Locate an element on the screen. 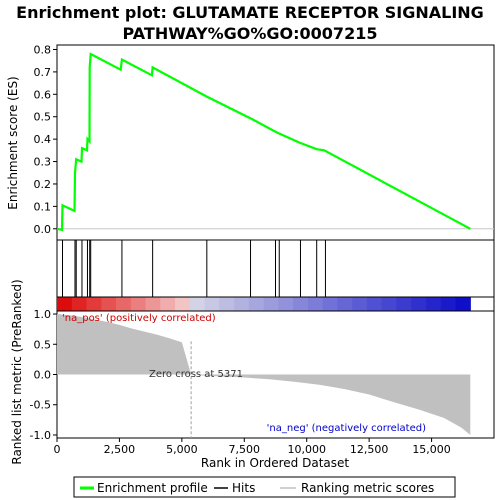 This screenshot has height=500, width=500. plot-title-line2: PATHWAY%GO%GO:0007215 is located at coordinates (250, 33).